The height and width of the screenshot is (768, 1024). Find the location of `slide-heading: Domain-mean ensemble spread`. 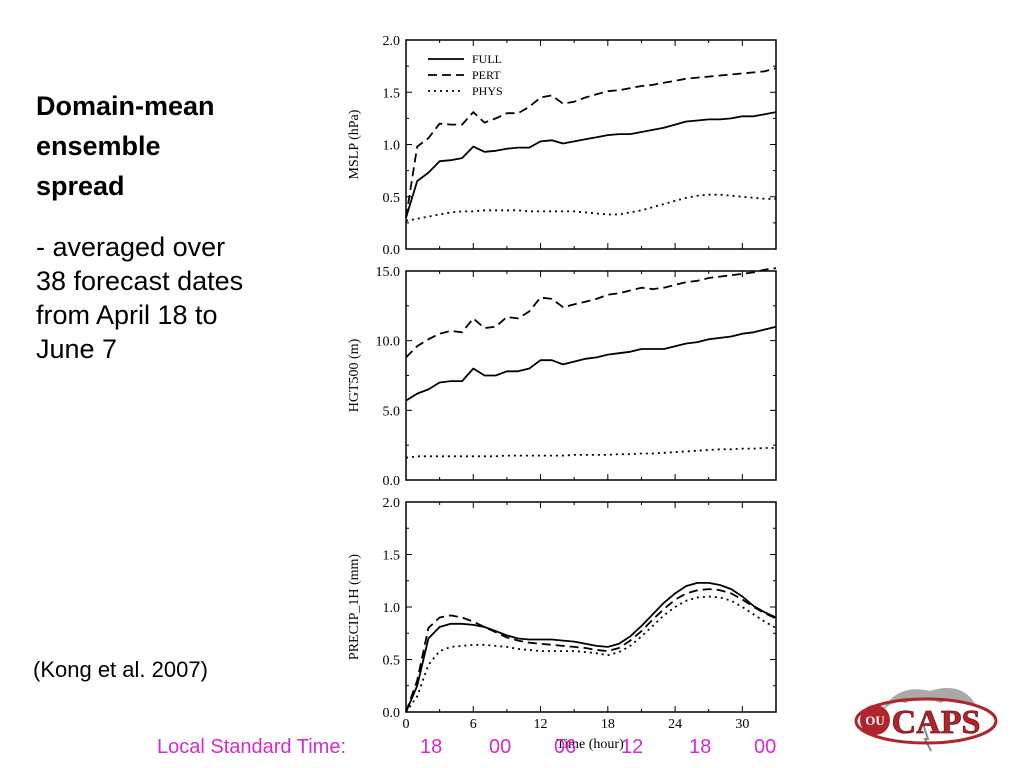

slide-heading: Domain-mean ensemble spread is located at coordinates (186, 146).